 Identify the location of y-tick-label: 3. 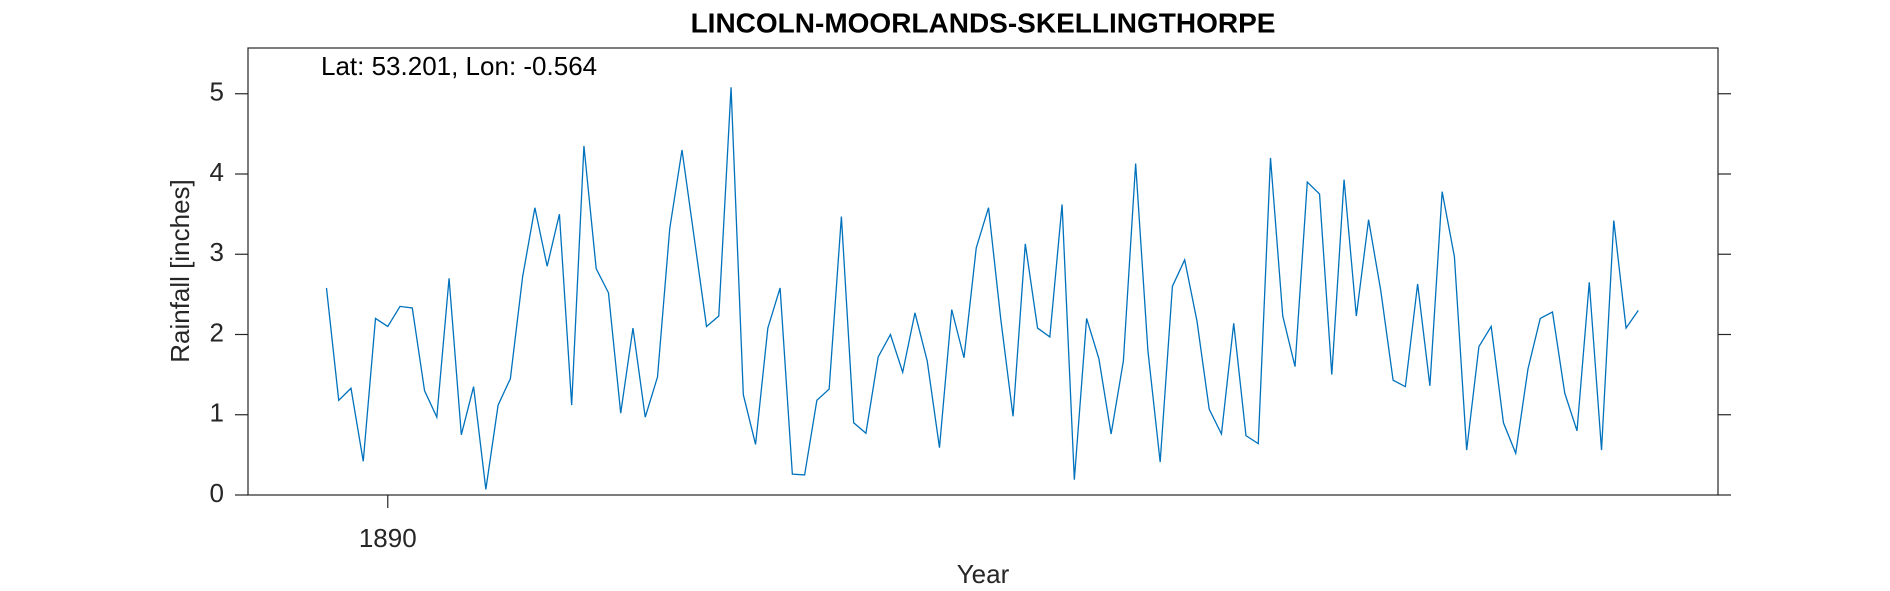
(217, 252).